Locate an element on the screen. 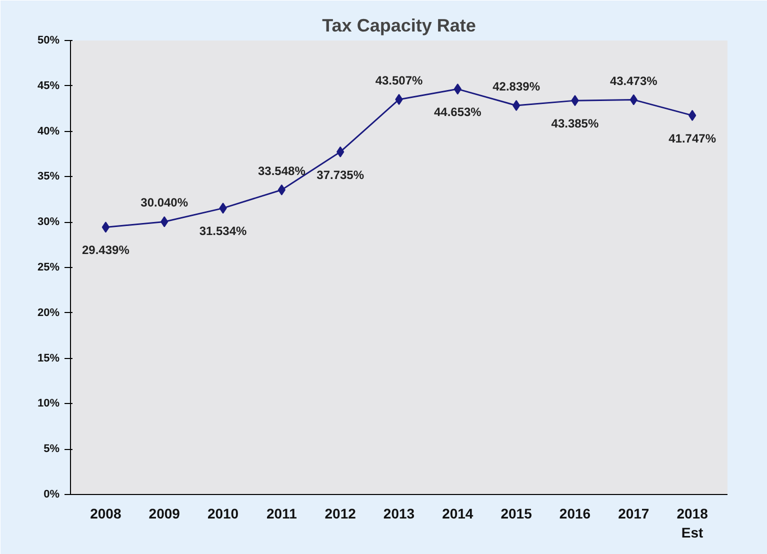 The image size is (767, 554). y-tick-label: 20% is located at coordinates (48, 312).